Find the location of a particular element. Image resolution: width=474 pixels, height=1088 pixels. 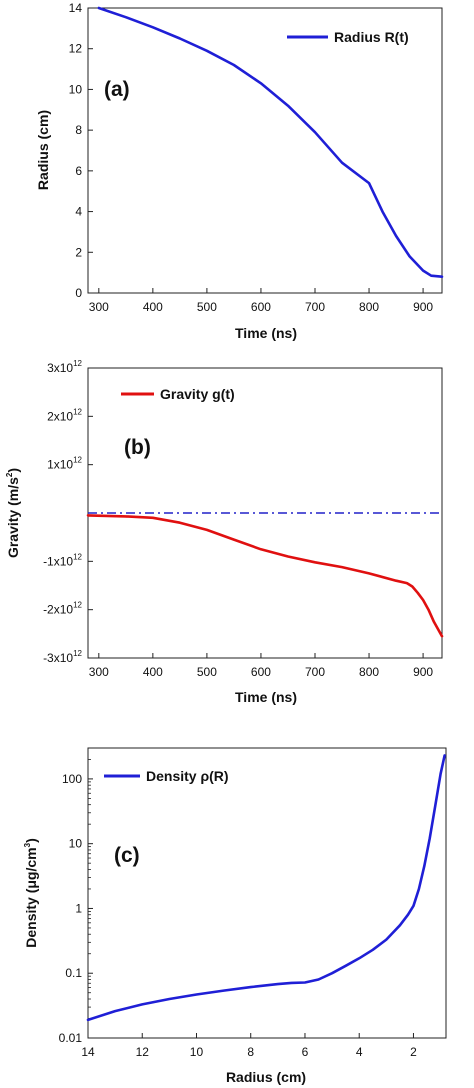

panel-c-x-axis-title: Radius (cm) is located at coordinates (266, 1077).